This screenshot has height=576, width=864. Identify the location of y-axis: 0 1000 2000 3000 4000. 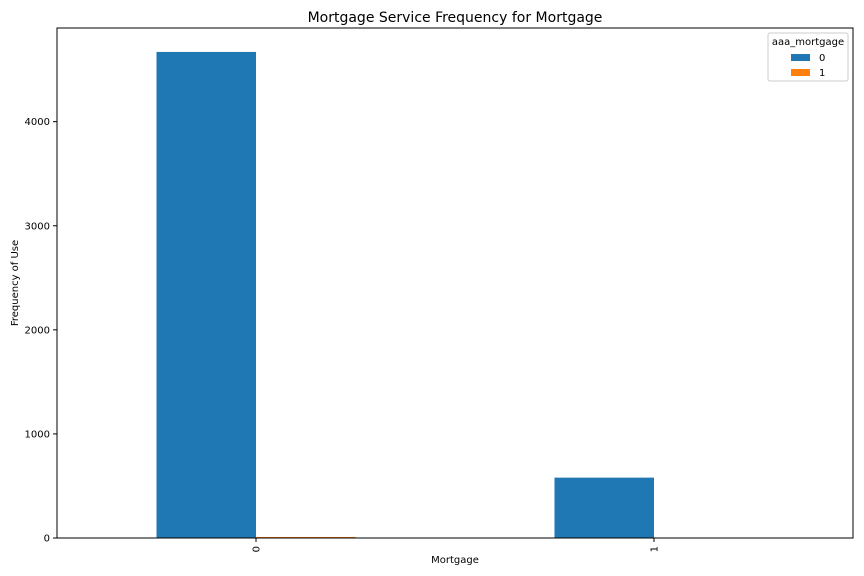
(41, 331).